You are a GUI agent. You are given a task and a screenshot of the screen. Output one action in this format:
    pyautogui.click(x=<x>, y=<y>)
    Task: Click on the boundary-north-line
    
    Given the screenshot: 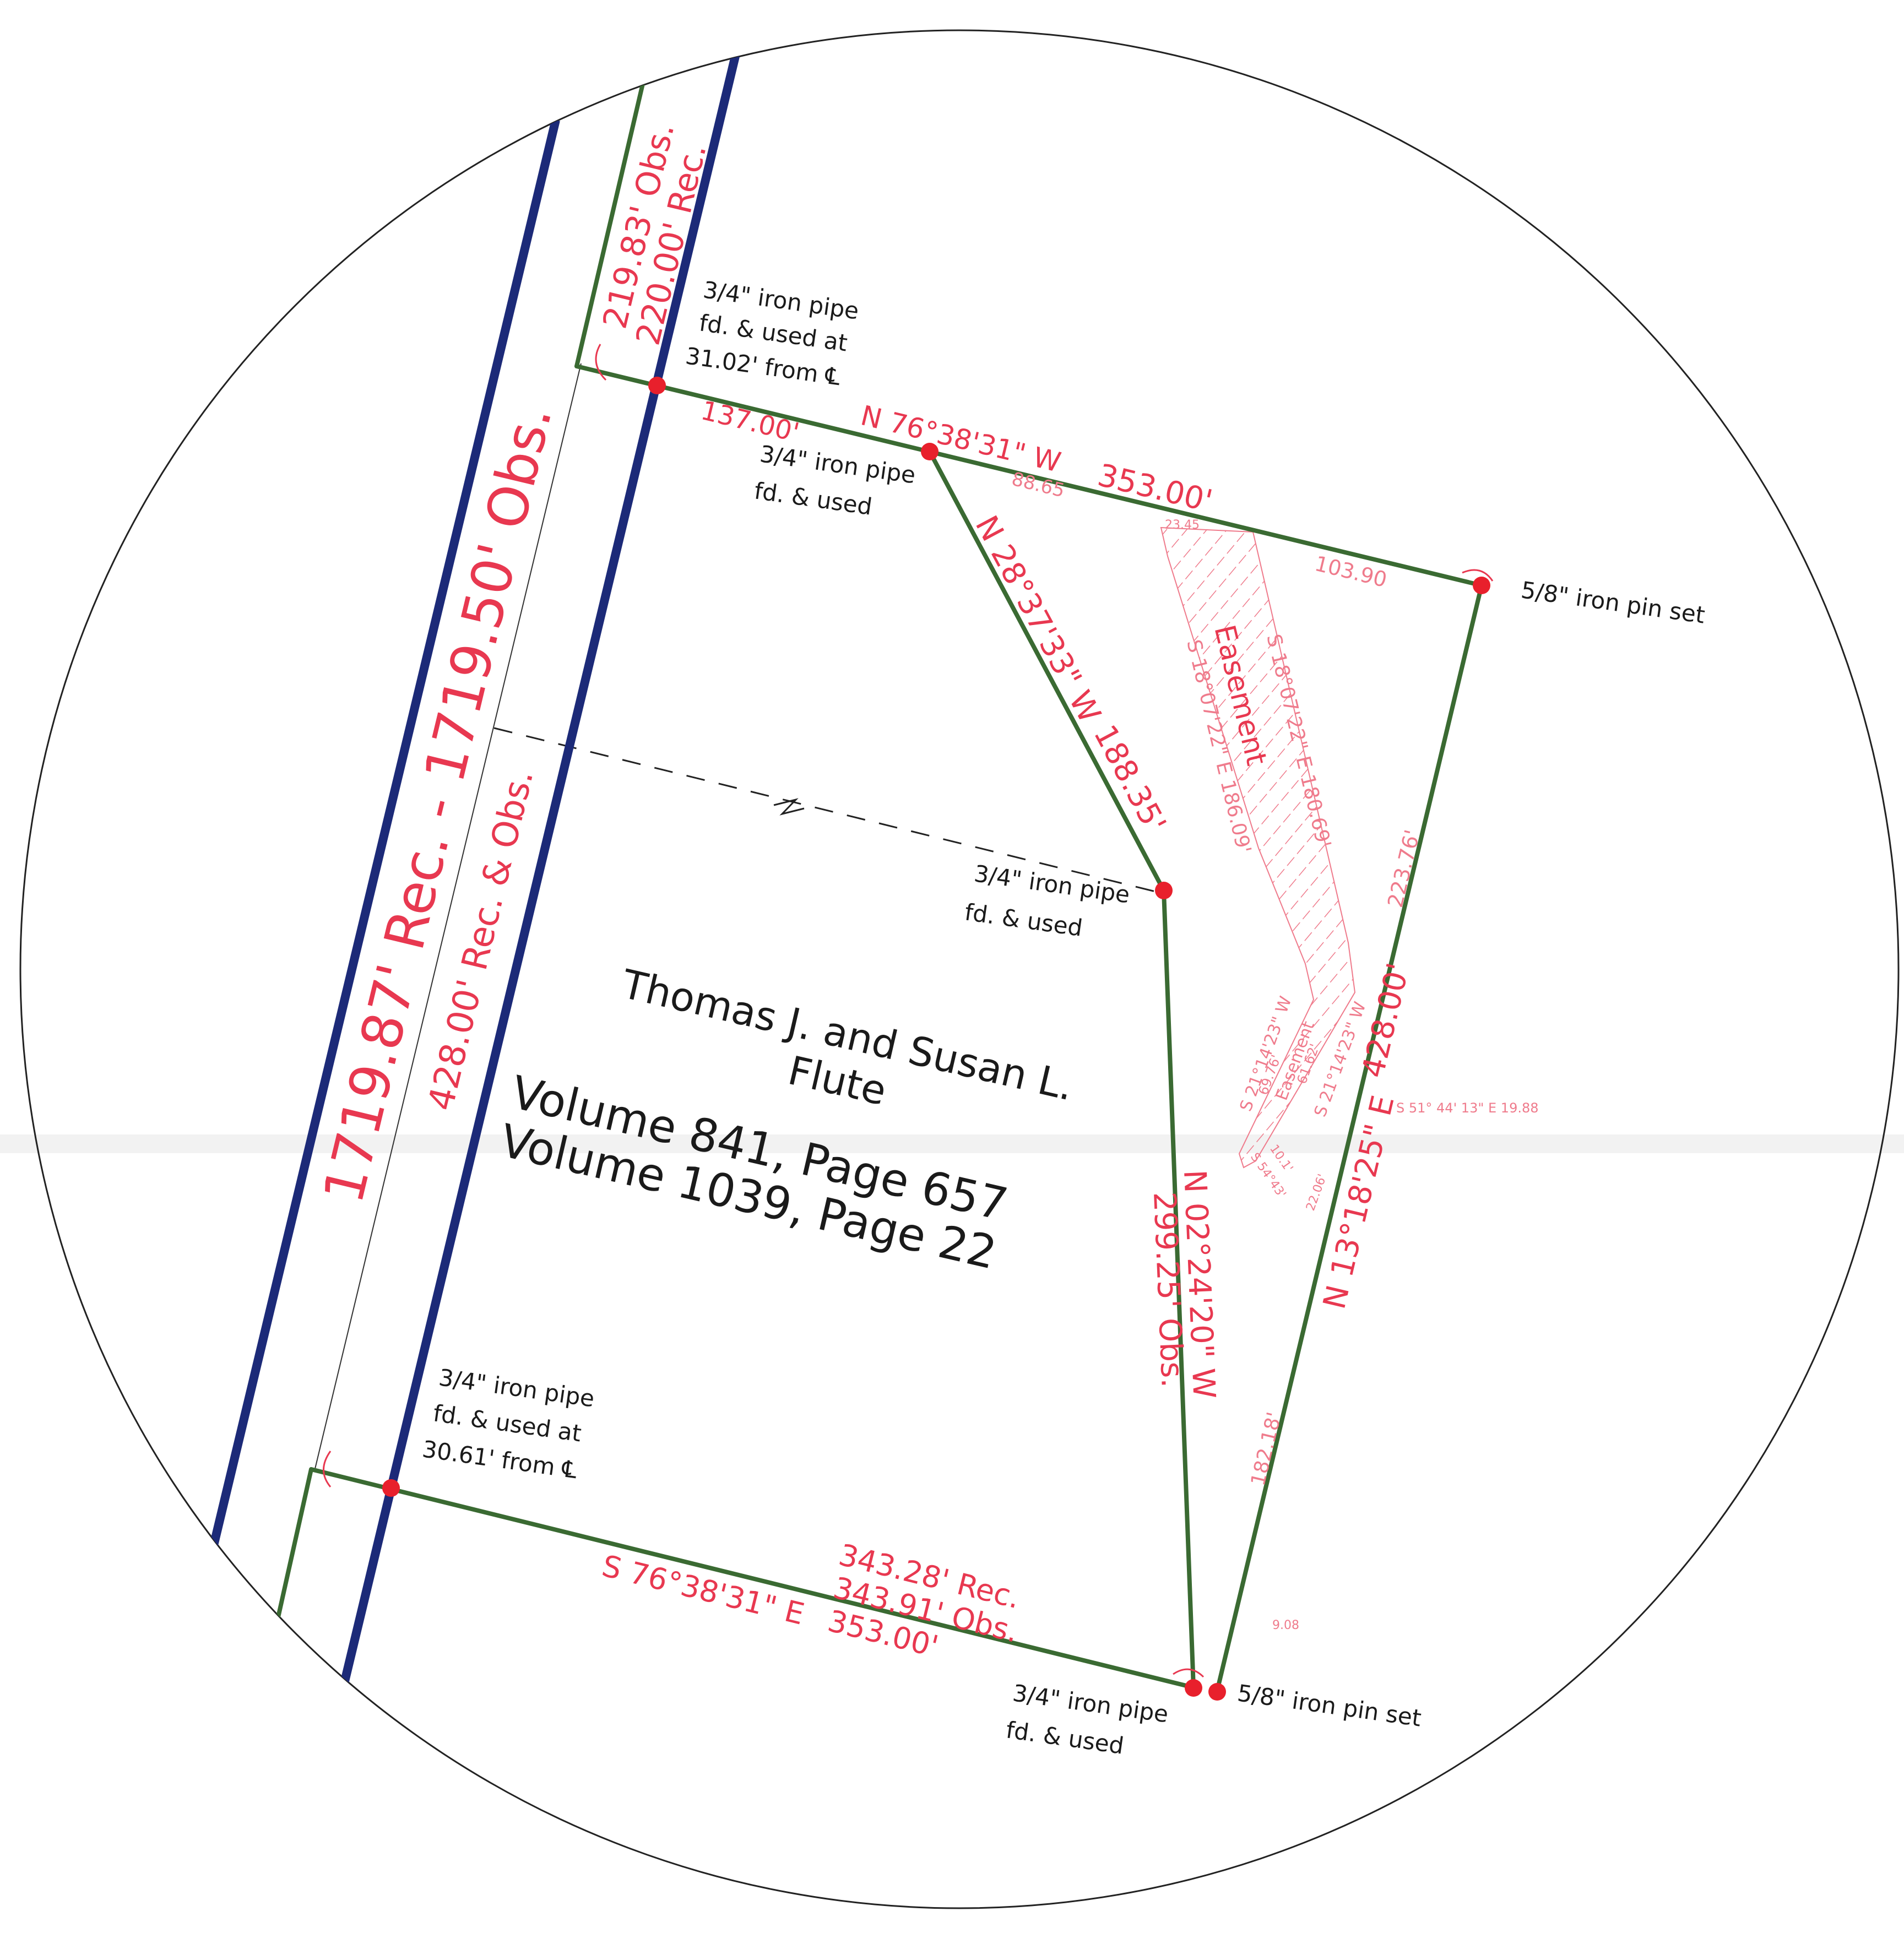 What is the action you would take?
    pyautogui.click(x=1029, y=476)
    